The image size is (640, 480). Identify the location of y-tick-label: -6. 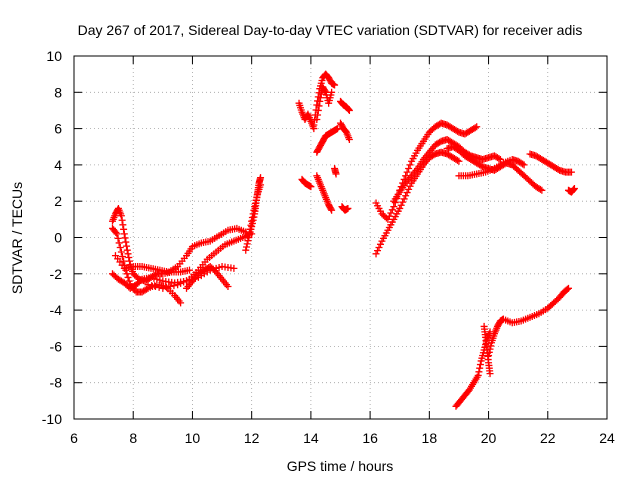
(56, 346).